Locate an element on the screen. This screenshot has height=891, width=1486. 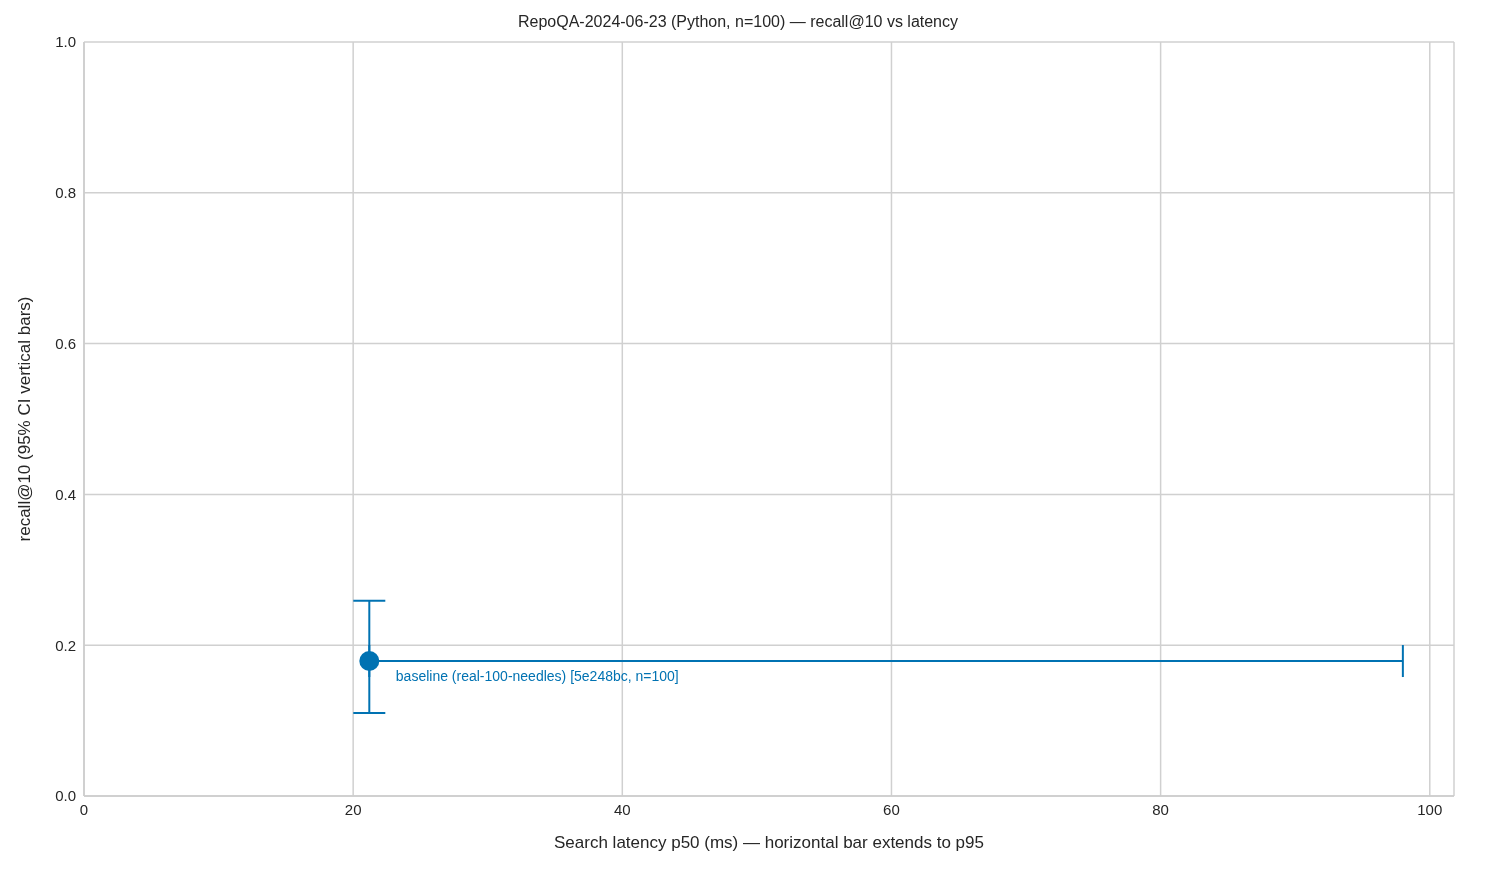
x-tick-label: 0 is located at coordinates (84, 809).